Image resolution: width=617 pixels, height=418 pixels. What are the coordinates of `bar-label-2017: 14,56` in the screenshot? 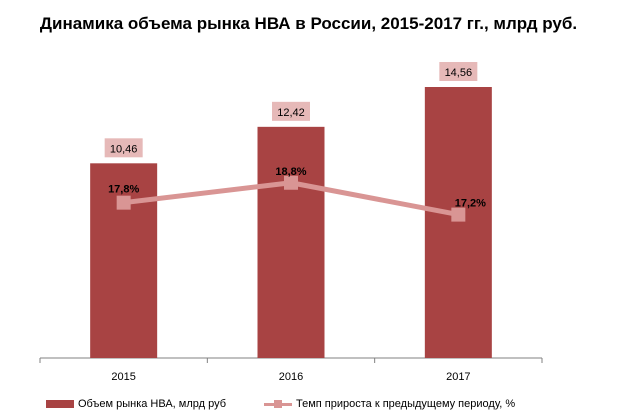 It's located at (459, 73).